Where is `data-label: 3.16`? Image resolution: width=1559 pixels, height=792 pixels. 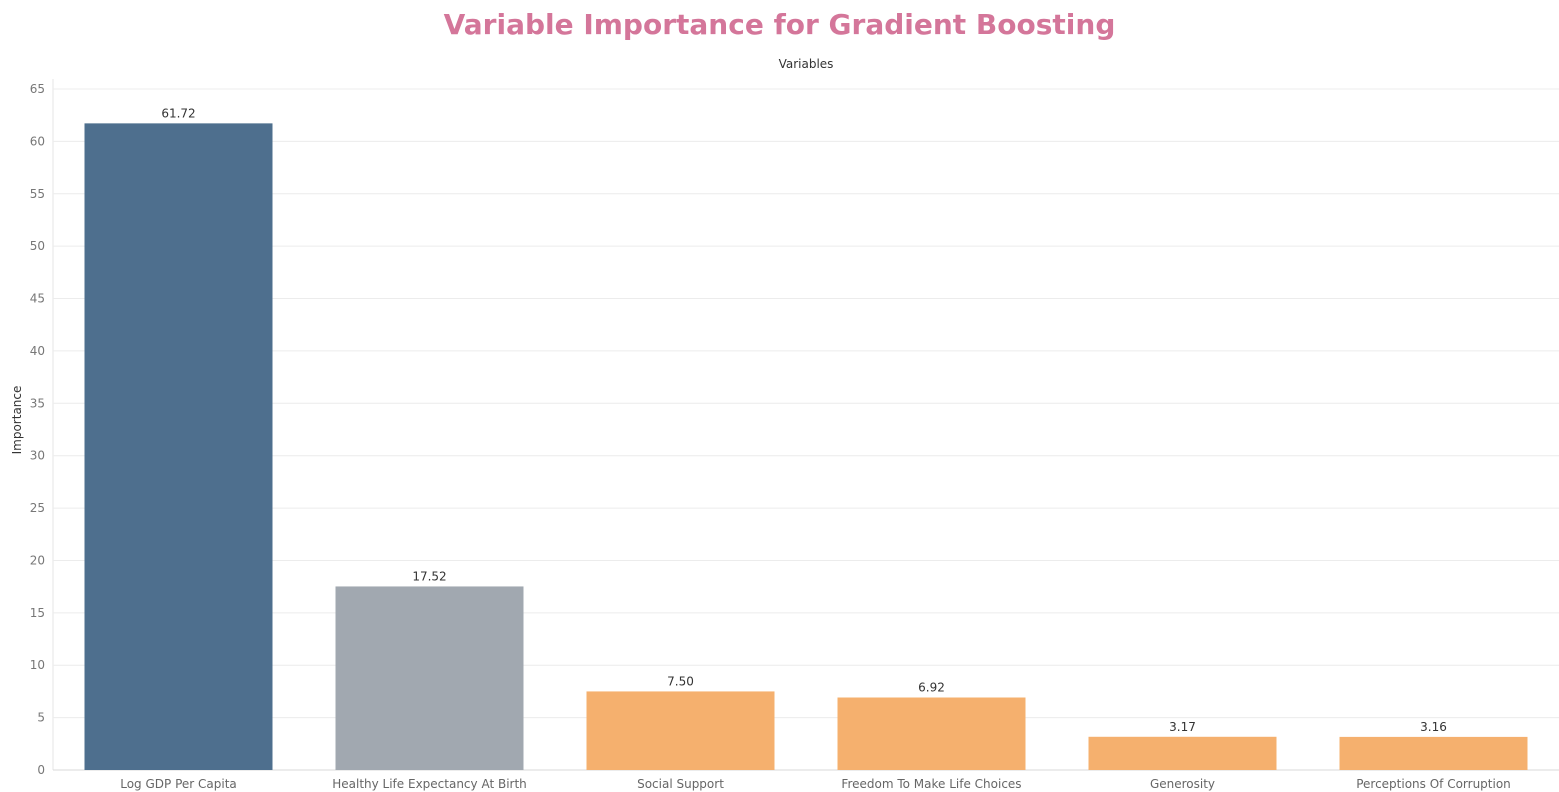 data-label: 3.16 is located at coordinates (1433, 727).